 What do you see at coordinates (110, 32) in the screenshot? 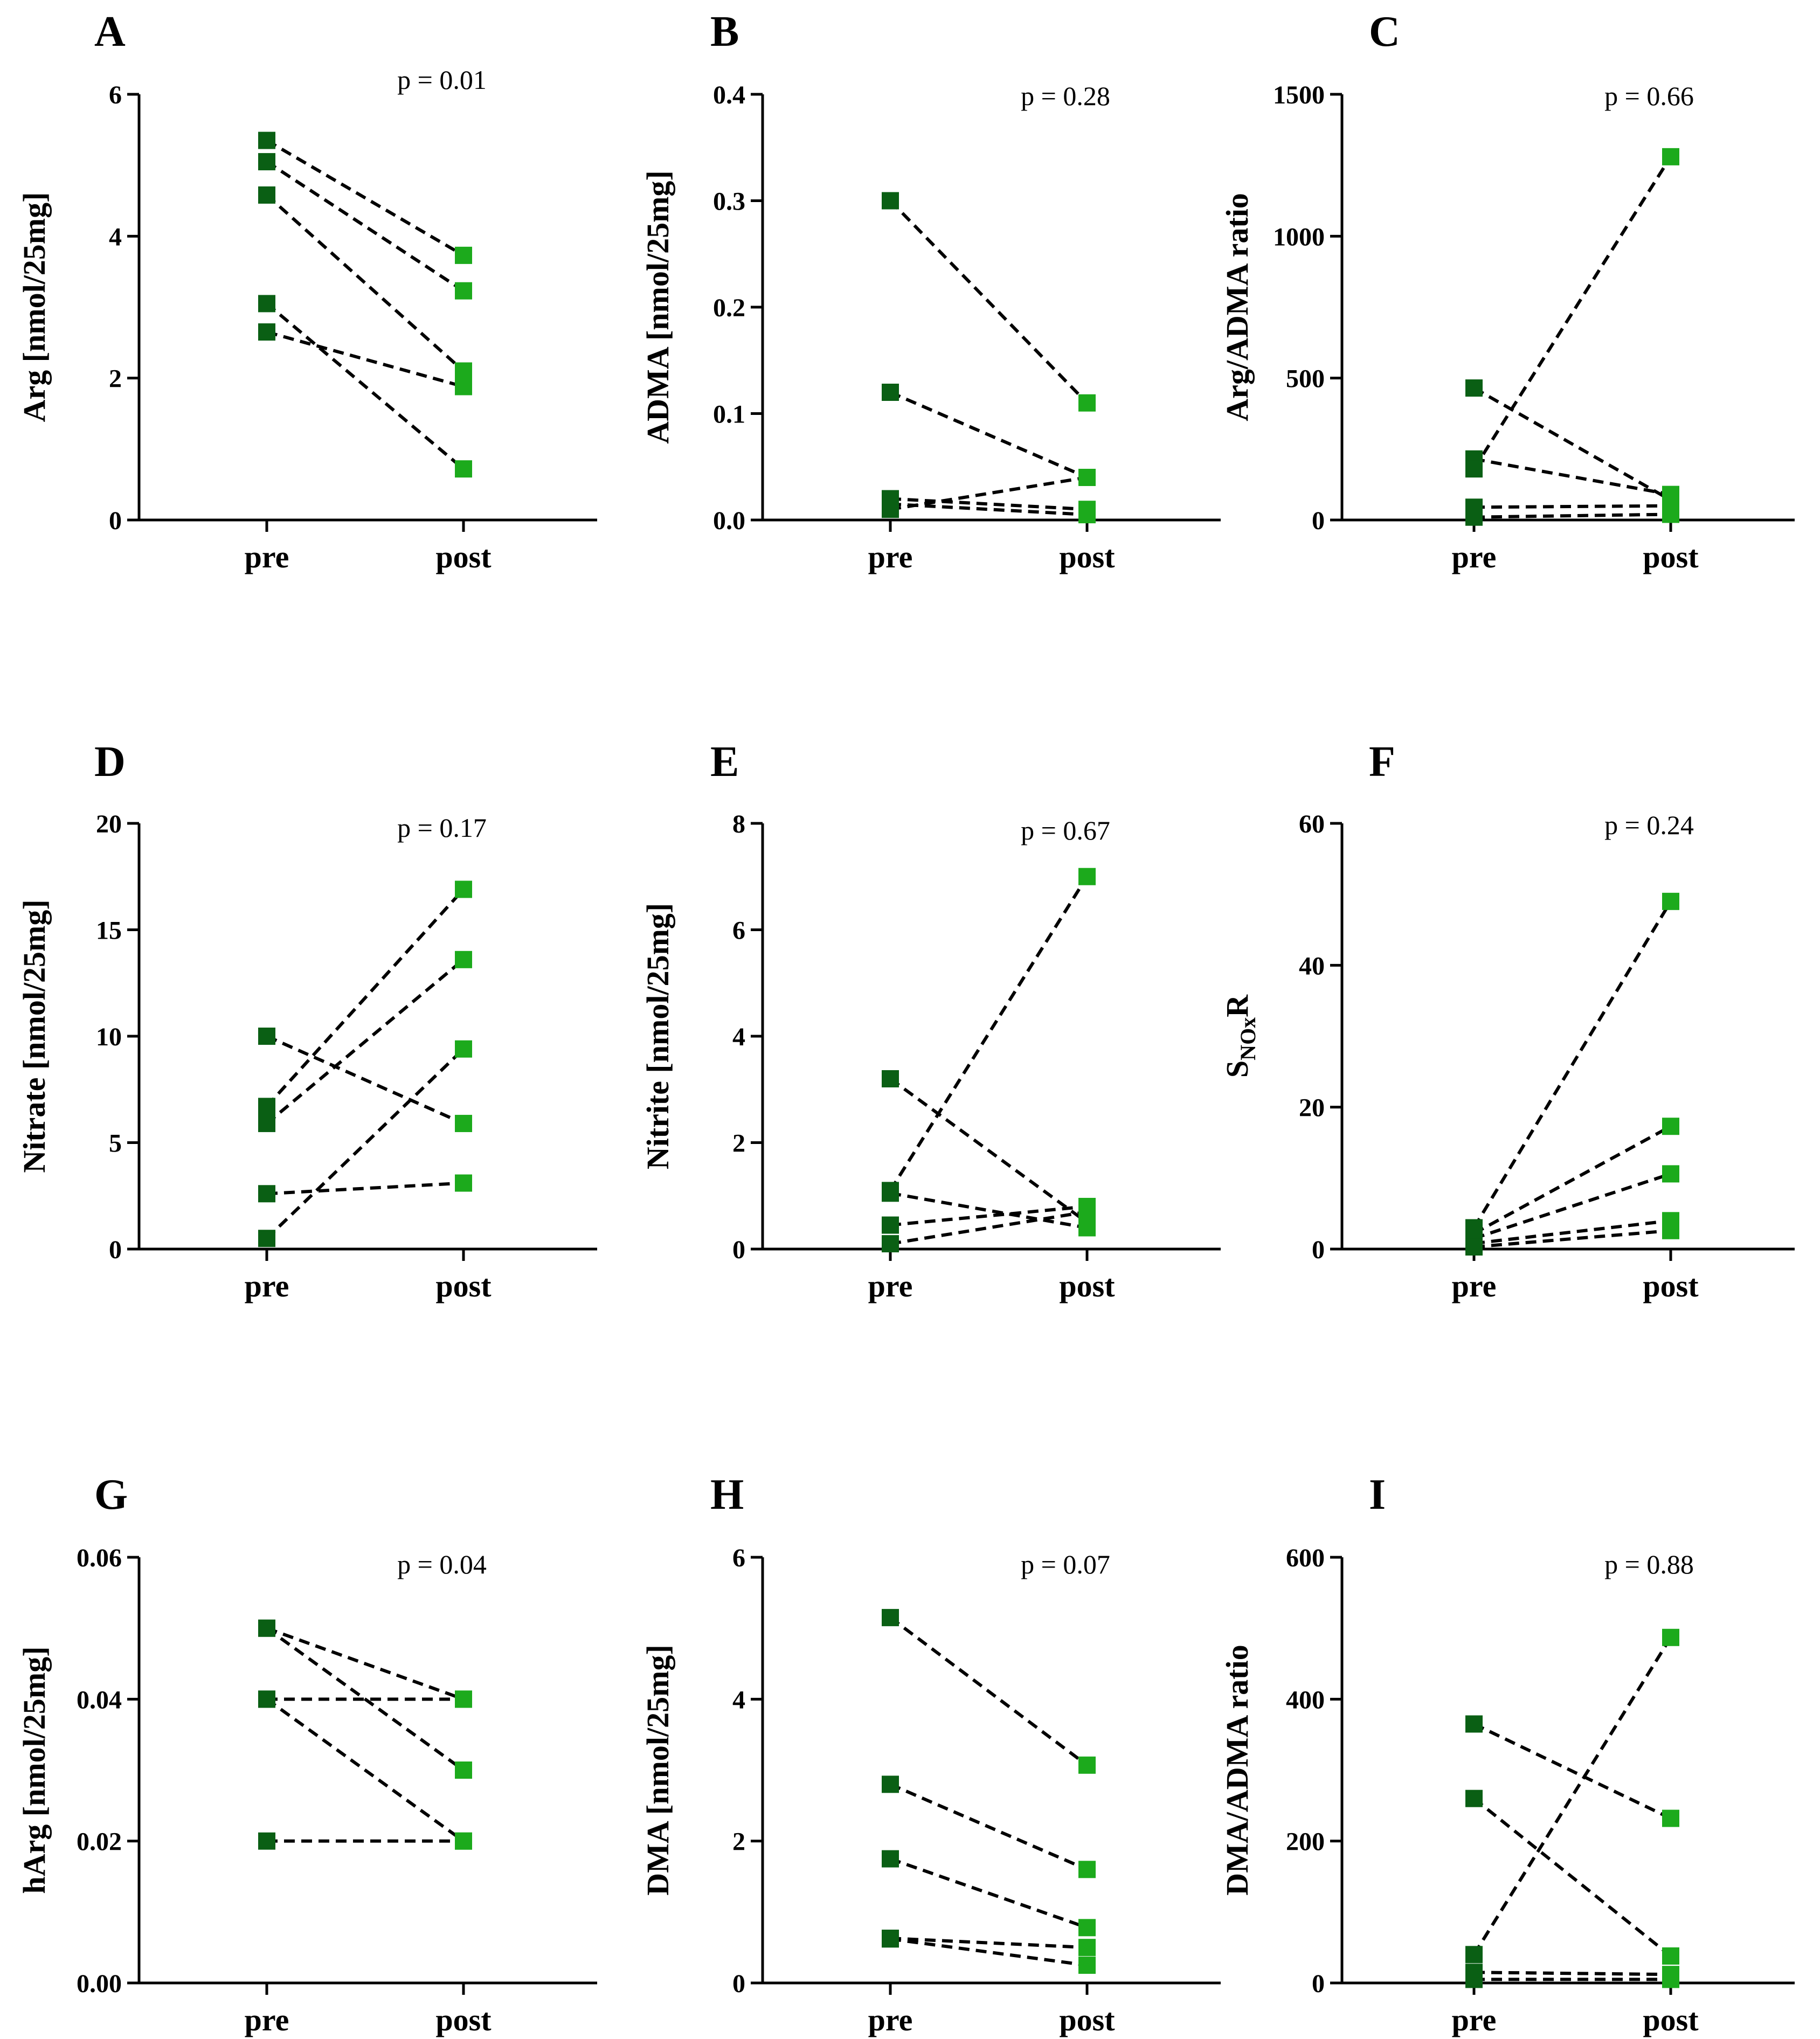
I see `panel-letter: A` at bounding box center [110, 32].